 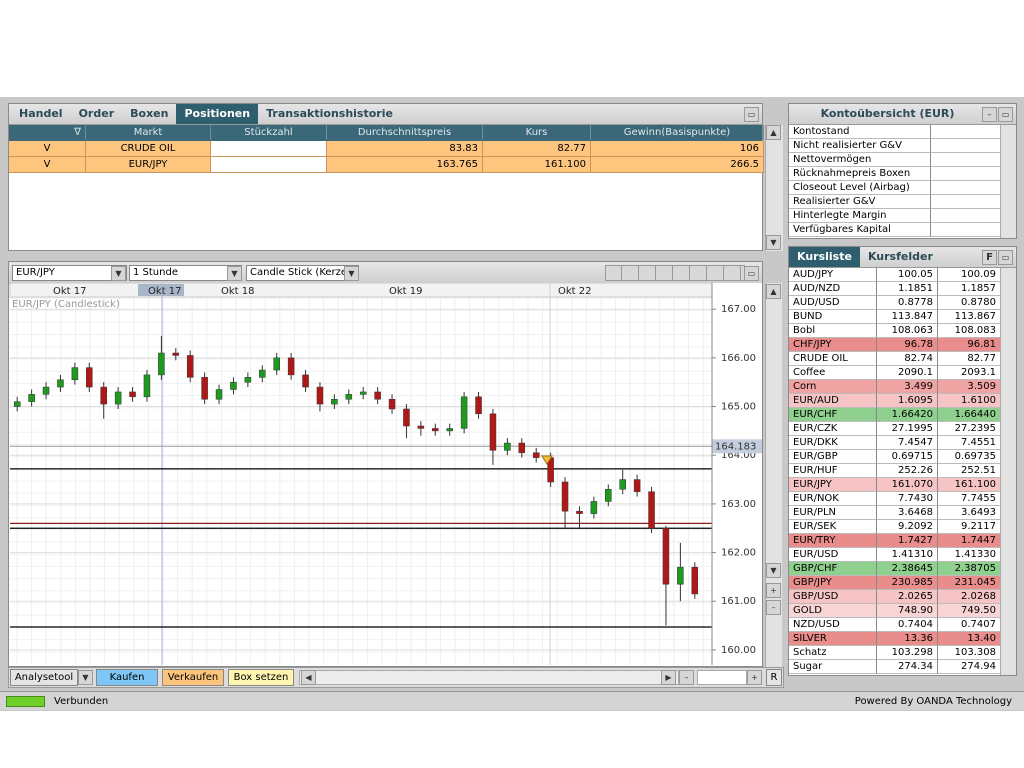 I want to click on quote-ask: 7.7455, so click(x=969, y=499).